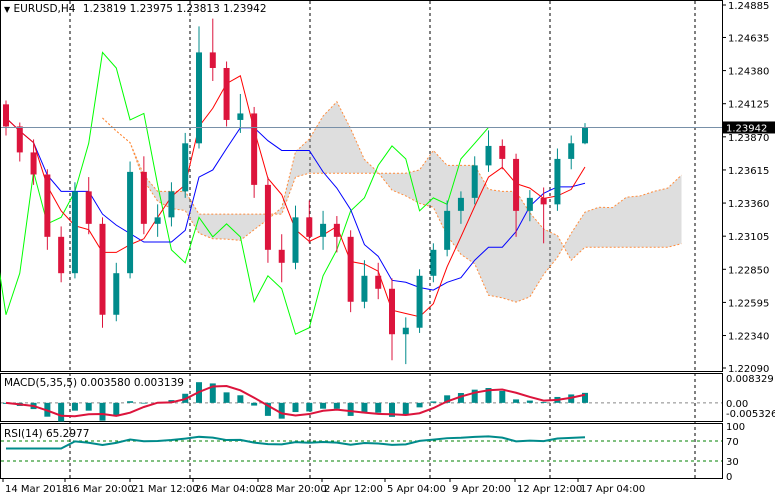  I want to click on current-price-label: 1.23942, so click(746, 128).